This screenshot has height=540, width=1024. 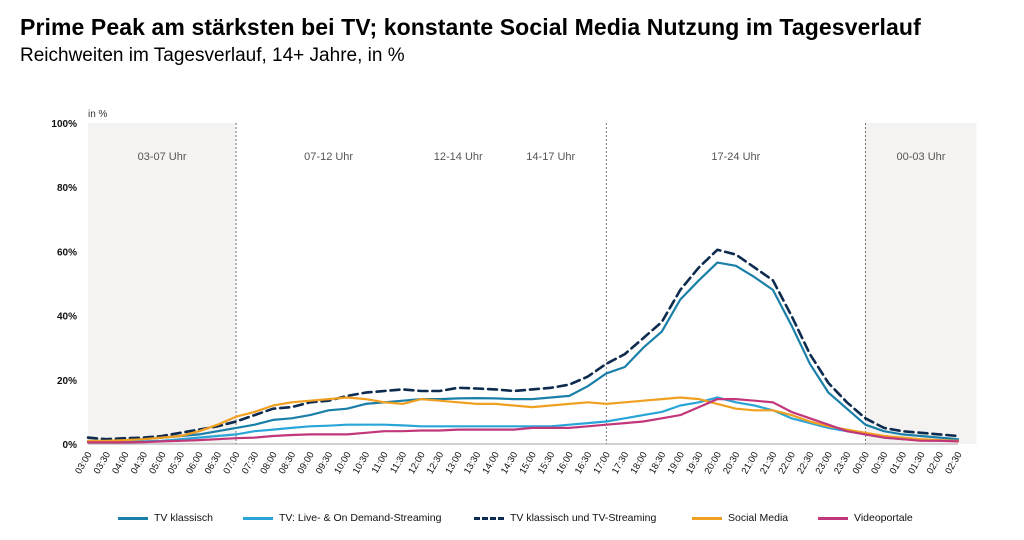 What do you see at coordinates (768, 463) in the screenshot?
I see `x-tick-label: 21:30` at bounding box center [768, 463].